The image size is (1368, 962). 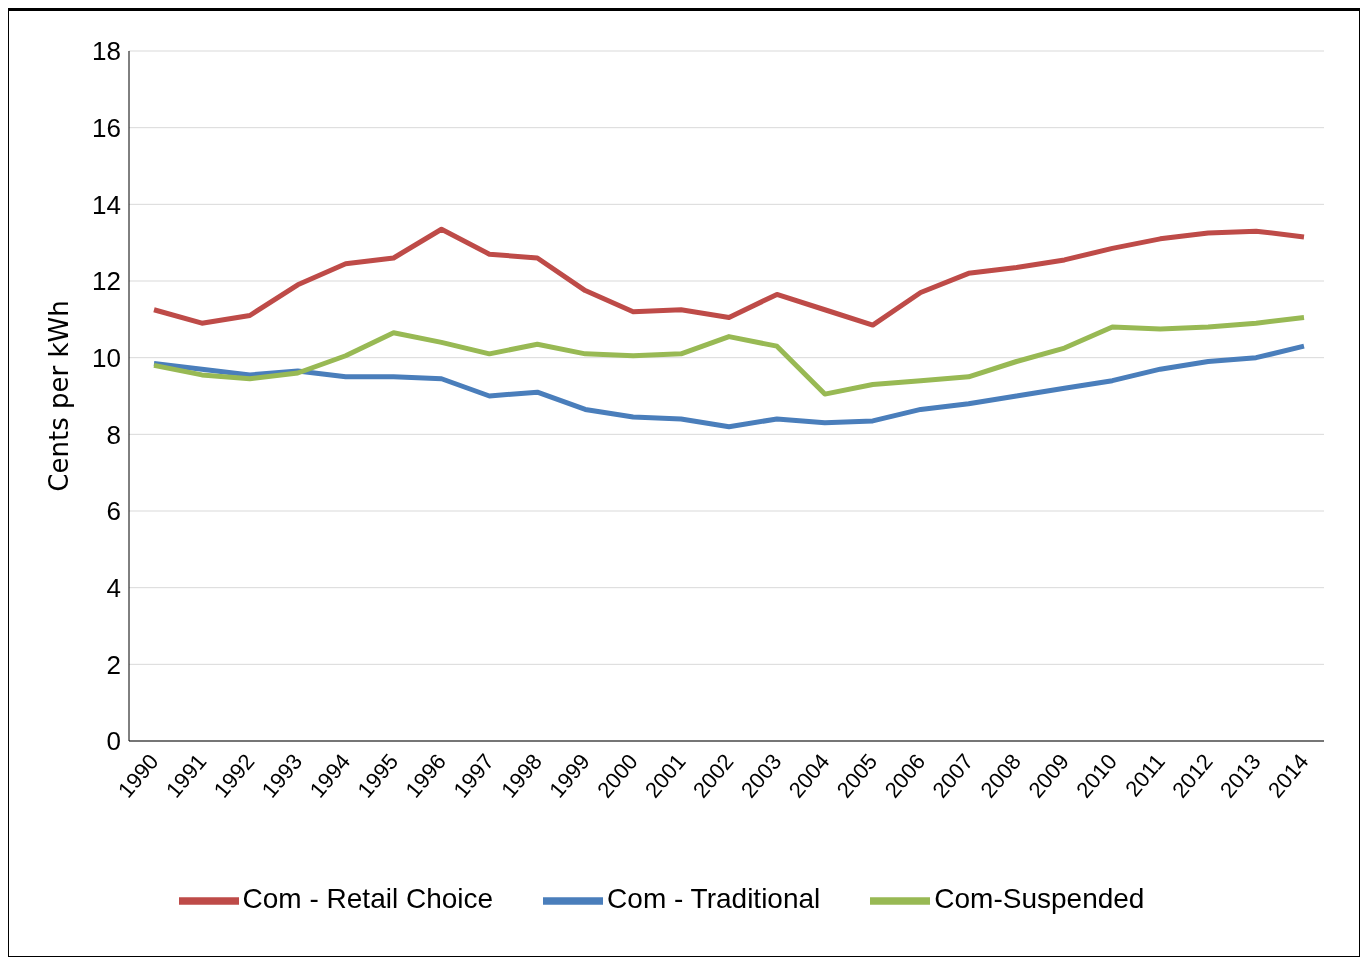 What do you see at coordinates (106, 357) in the screenshot?
I see `y-tick-label: 10` at bounding box center [106, 357].